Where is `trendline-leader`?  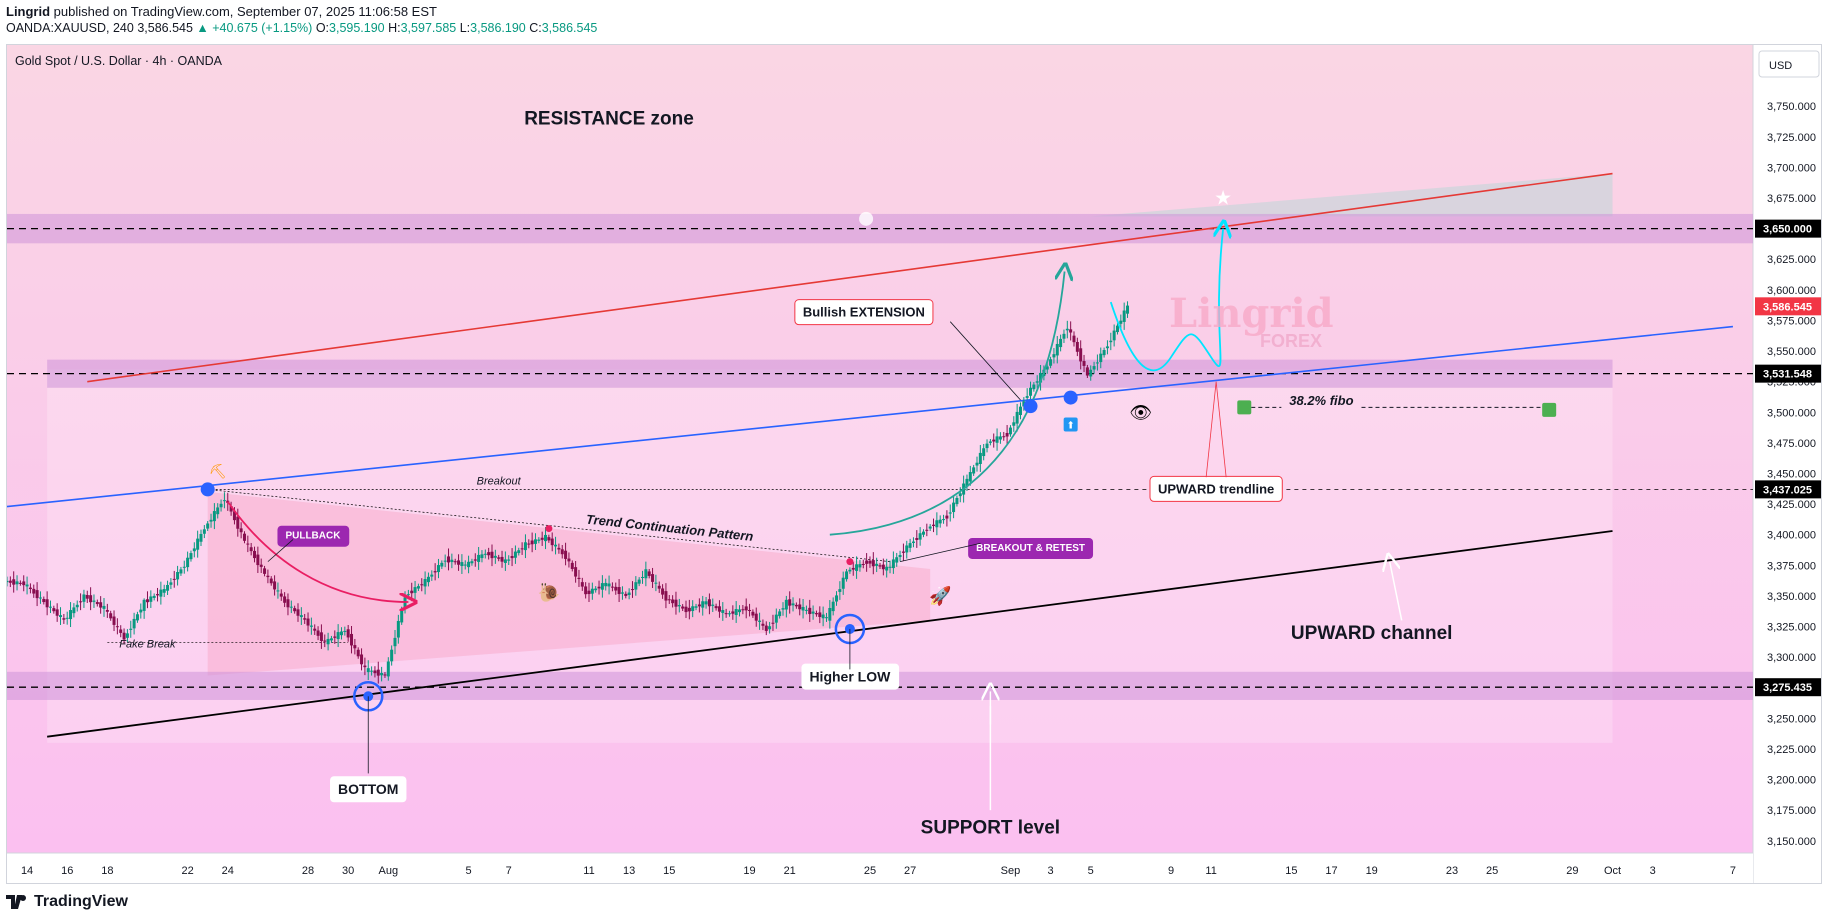
trendline-leader is located at coordinates (1216, 429).